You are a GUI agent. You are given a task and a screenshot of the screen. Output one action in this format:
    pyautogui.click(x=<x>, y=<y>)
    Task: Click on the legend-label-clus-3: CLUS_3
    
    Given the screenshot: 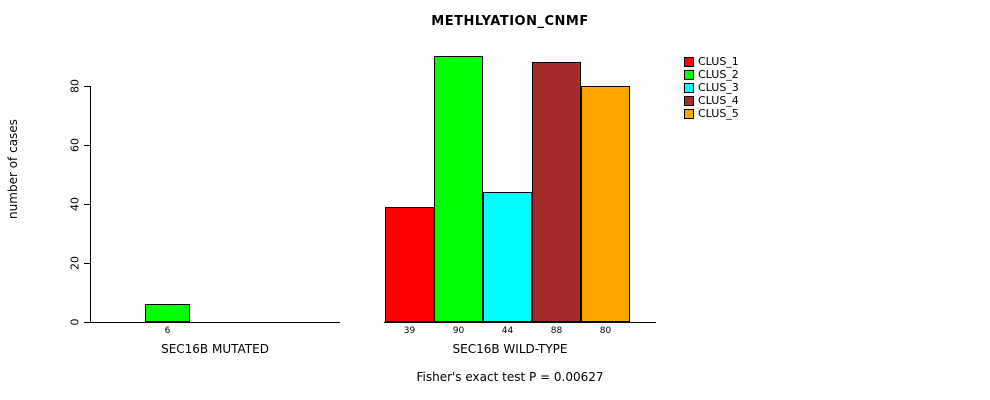 What is the action you would take?
    pyautogui.click(x=718, y=87)
    